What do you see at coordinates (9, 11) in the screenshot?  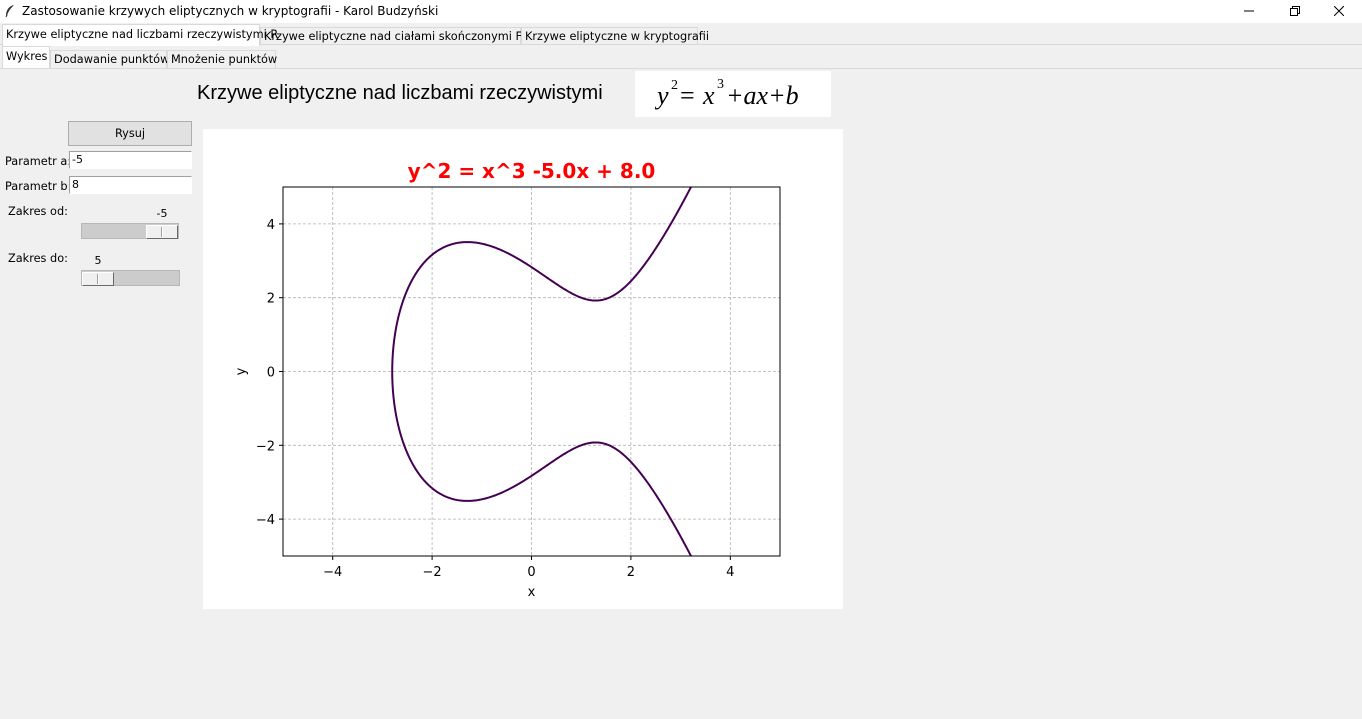 I see `feather-icon` at bounding box center [9, 11].